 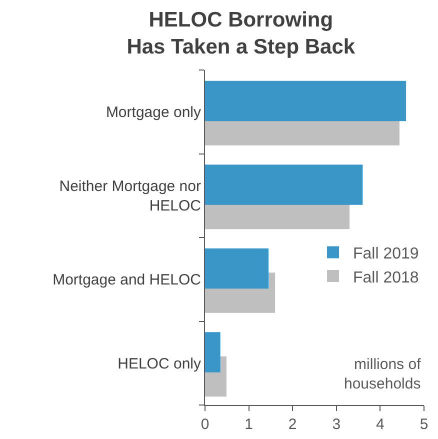 What do you see at coordinates (424, 424) in the screenshot?
I see `x-tick-label: 5` at bounding box center [424, 424].